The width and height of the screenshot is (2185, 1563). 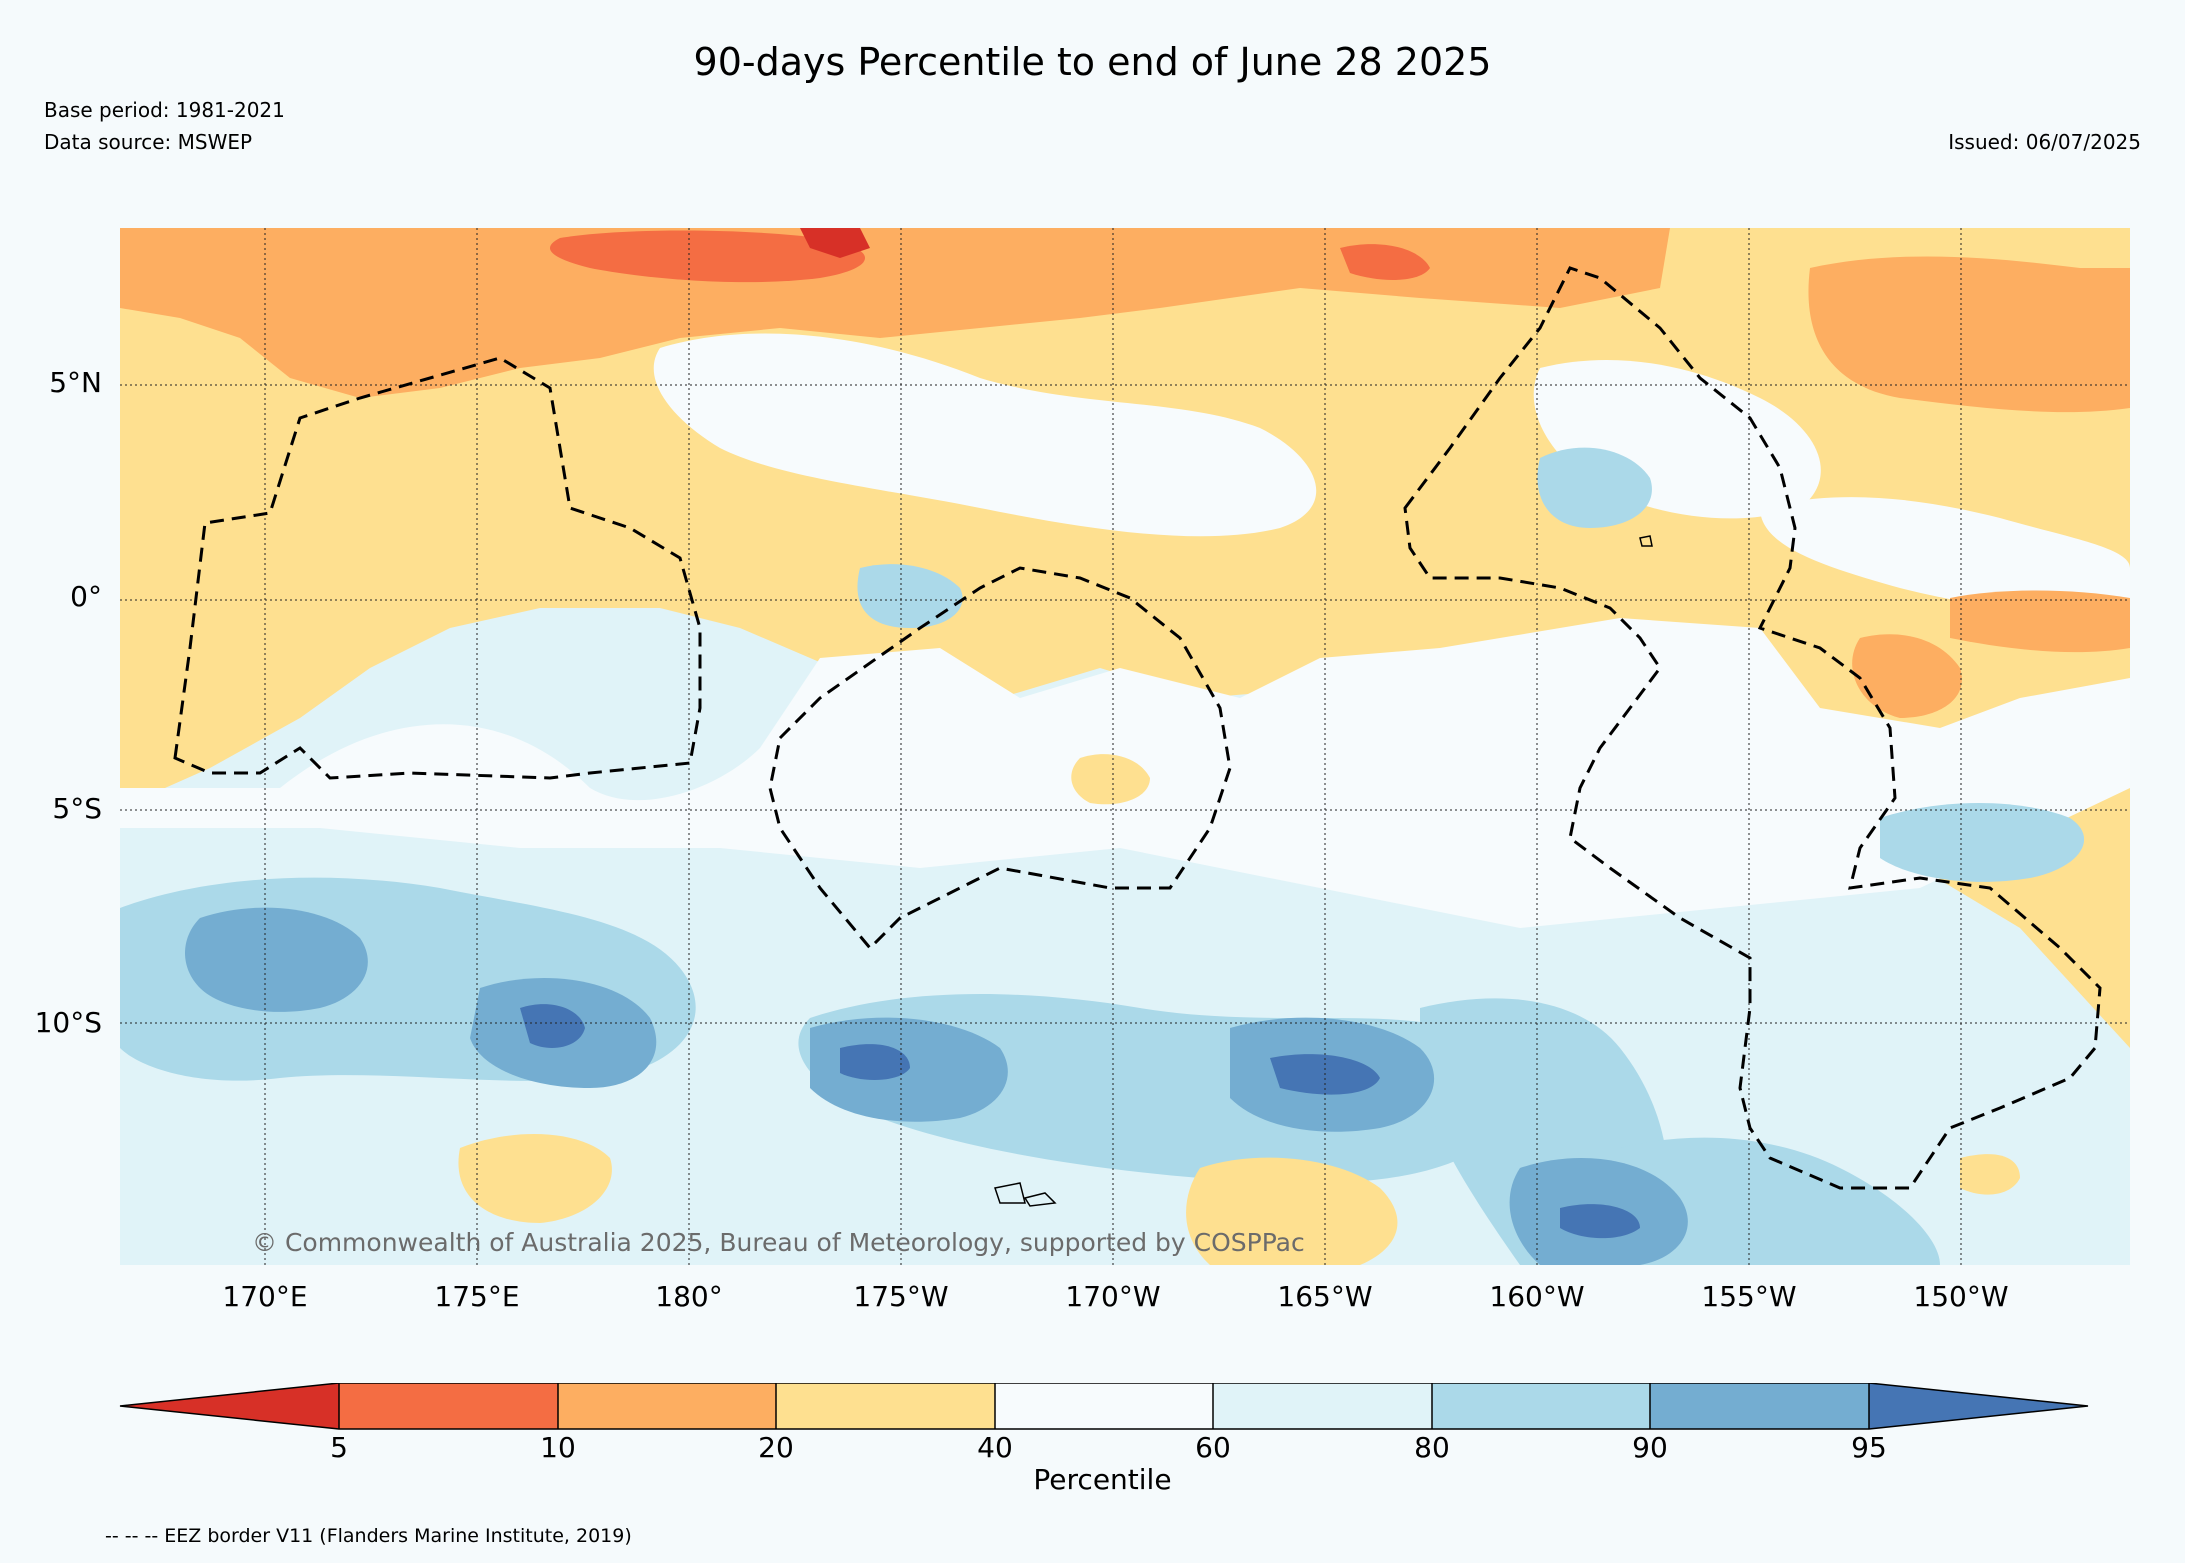 What do you see at coordinates (707, 256) in the screenshot?
I see `field-red-orange-north` at bounding box center [707, 256].